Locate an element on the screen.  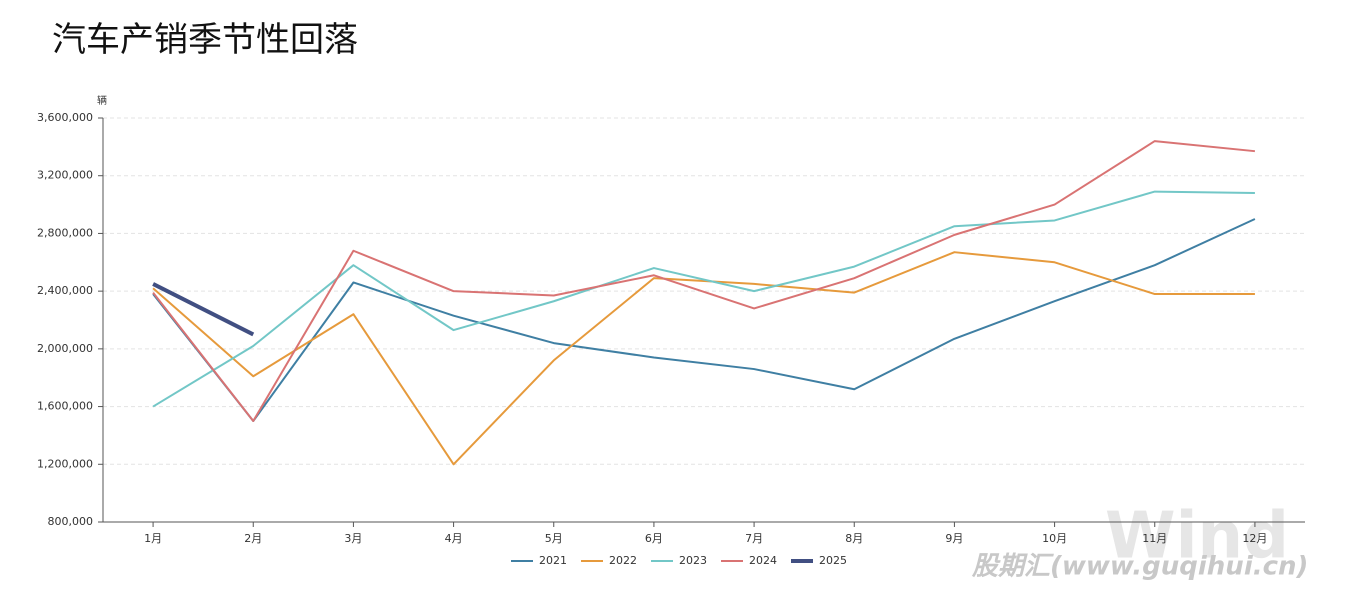
x-tick-label: 2月 is located at coordinates (253, 538).